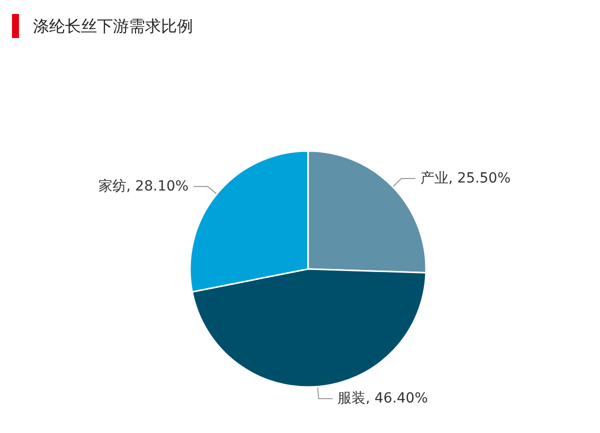 The height and width of the screenshot is (433, 600). I want to click on chart-title: 涤纶长丝下游需求比例, so click(113, 26).